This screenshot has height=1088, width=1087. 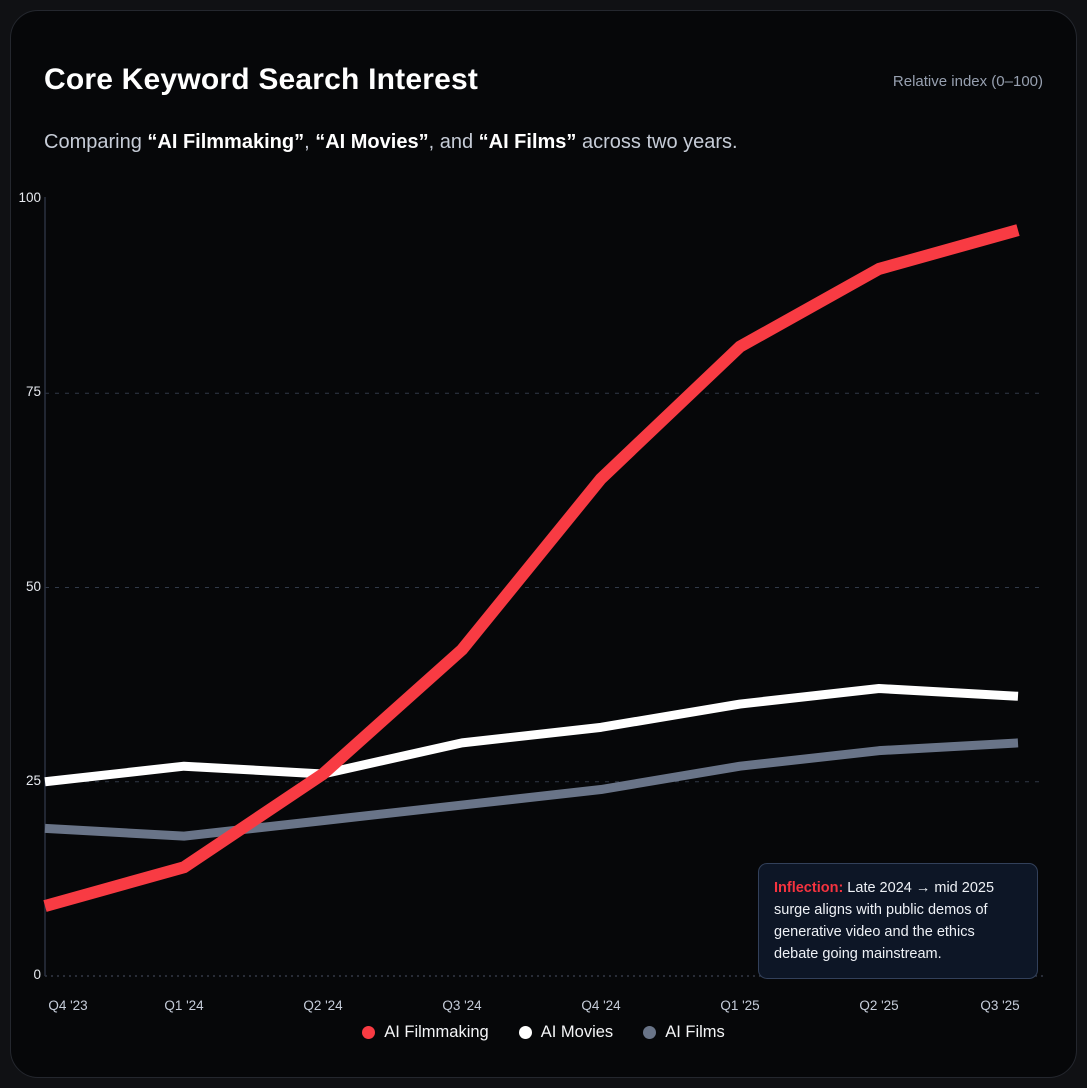 I want to click on legend-item-ai-movies: AI Movies, so click(x=566, y=1032).